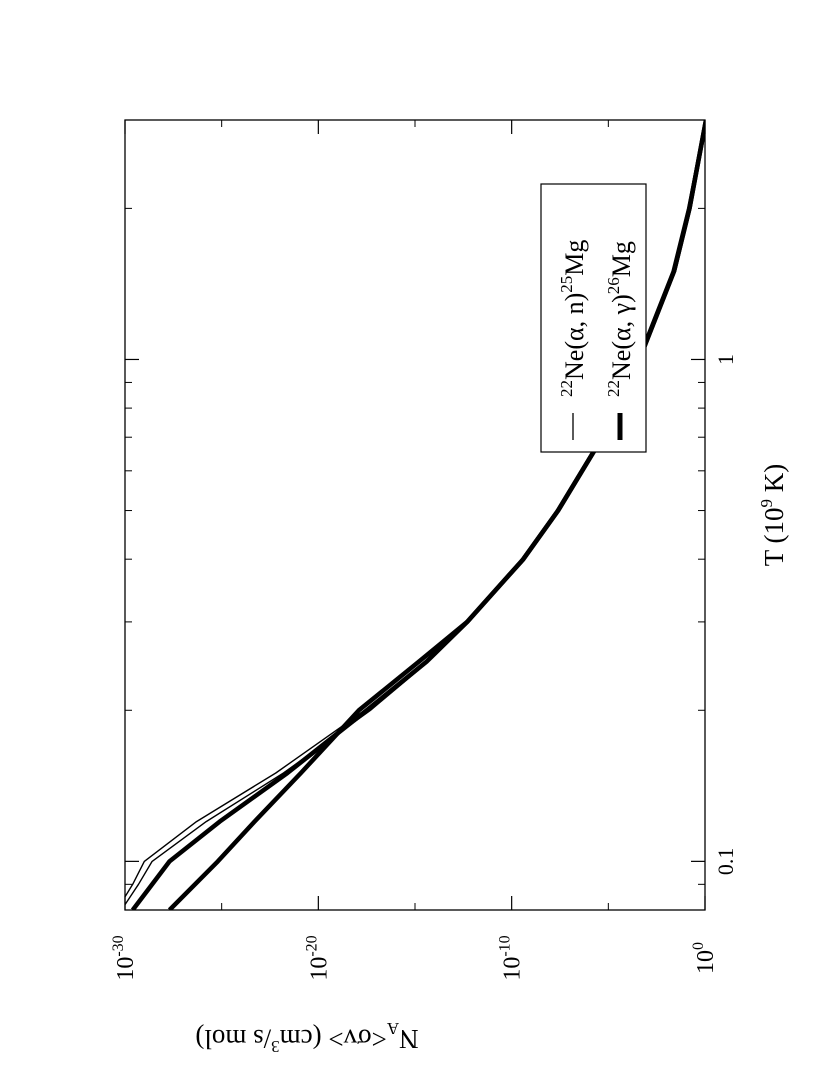 The width and height of the screenshot is (830, 1075). I want to click on y-tick-label: 10-10, so click(511, 957).